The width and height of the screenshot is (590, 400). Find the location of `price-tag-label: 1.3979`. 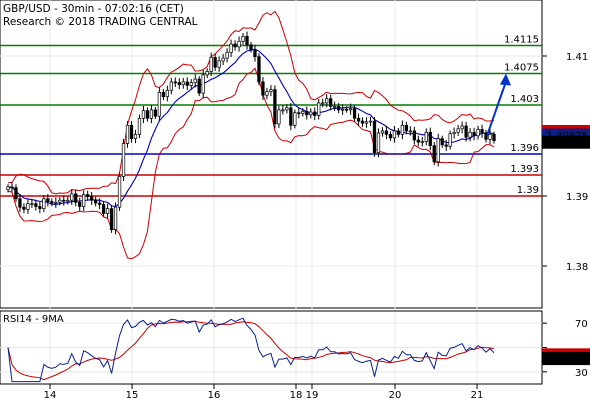

price-tag-label: 1.3979 is located at coordinates (570, 143).